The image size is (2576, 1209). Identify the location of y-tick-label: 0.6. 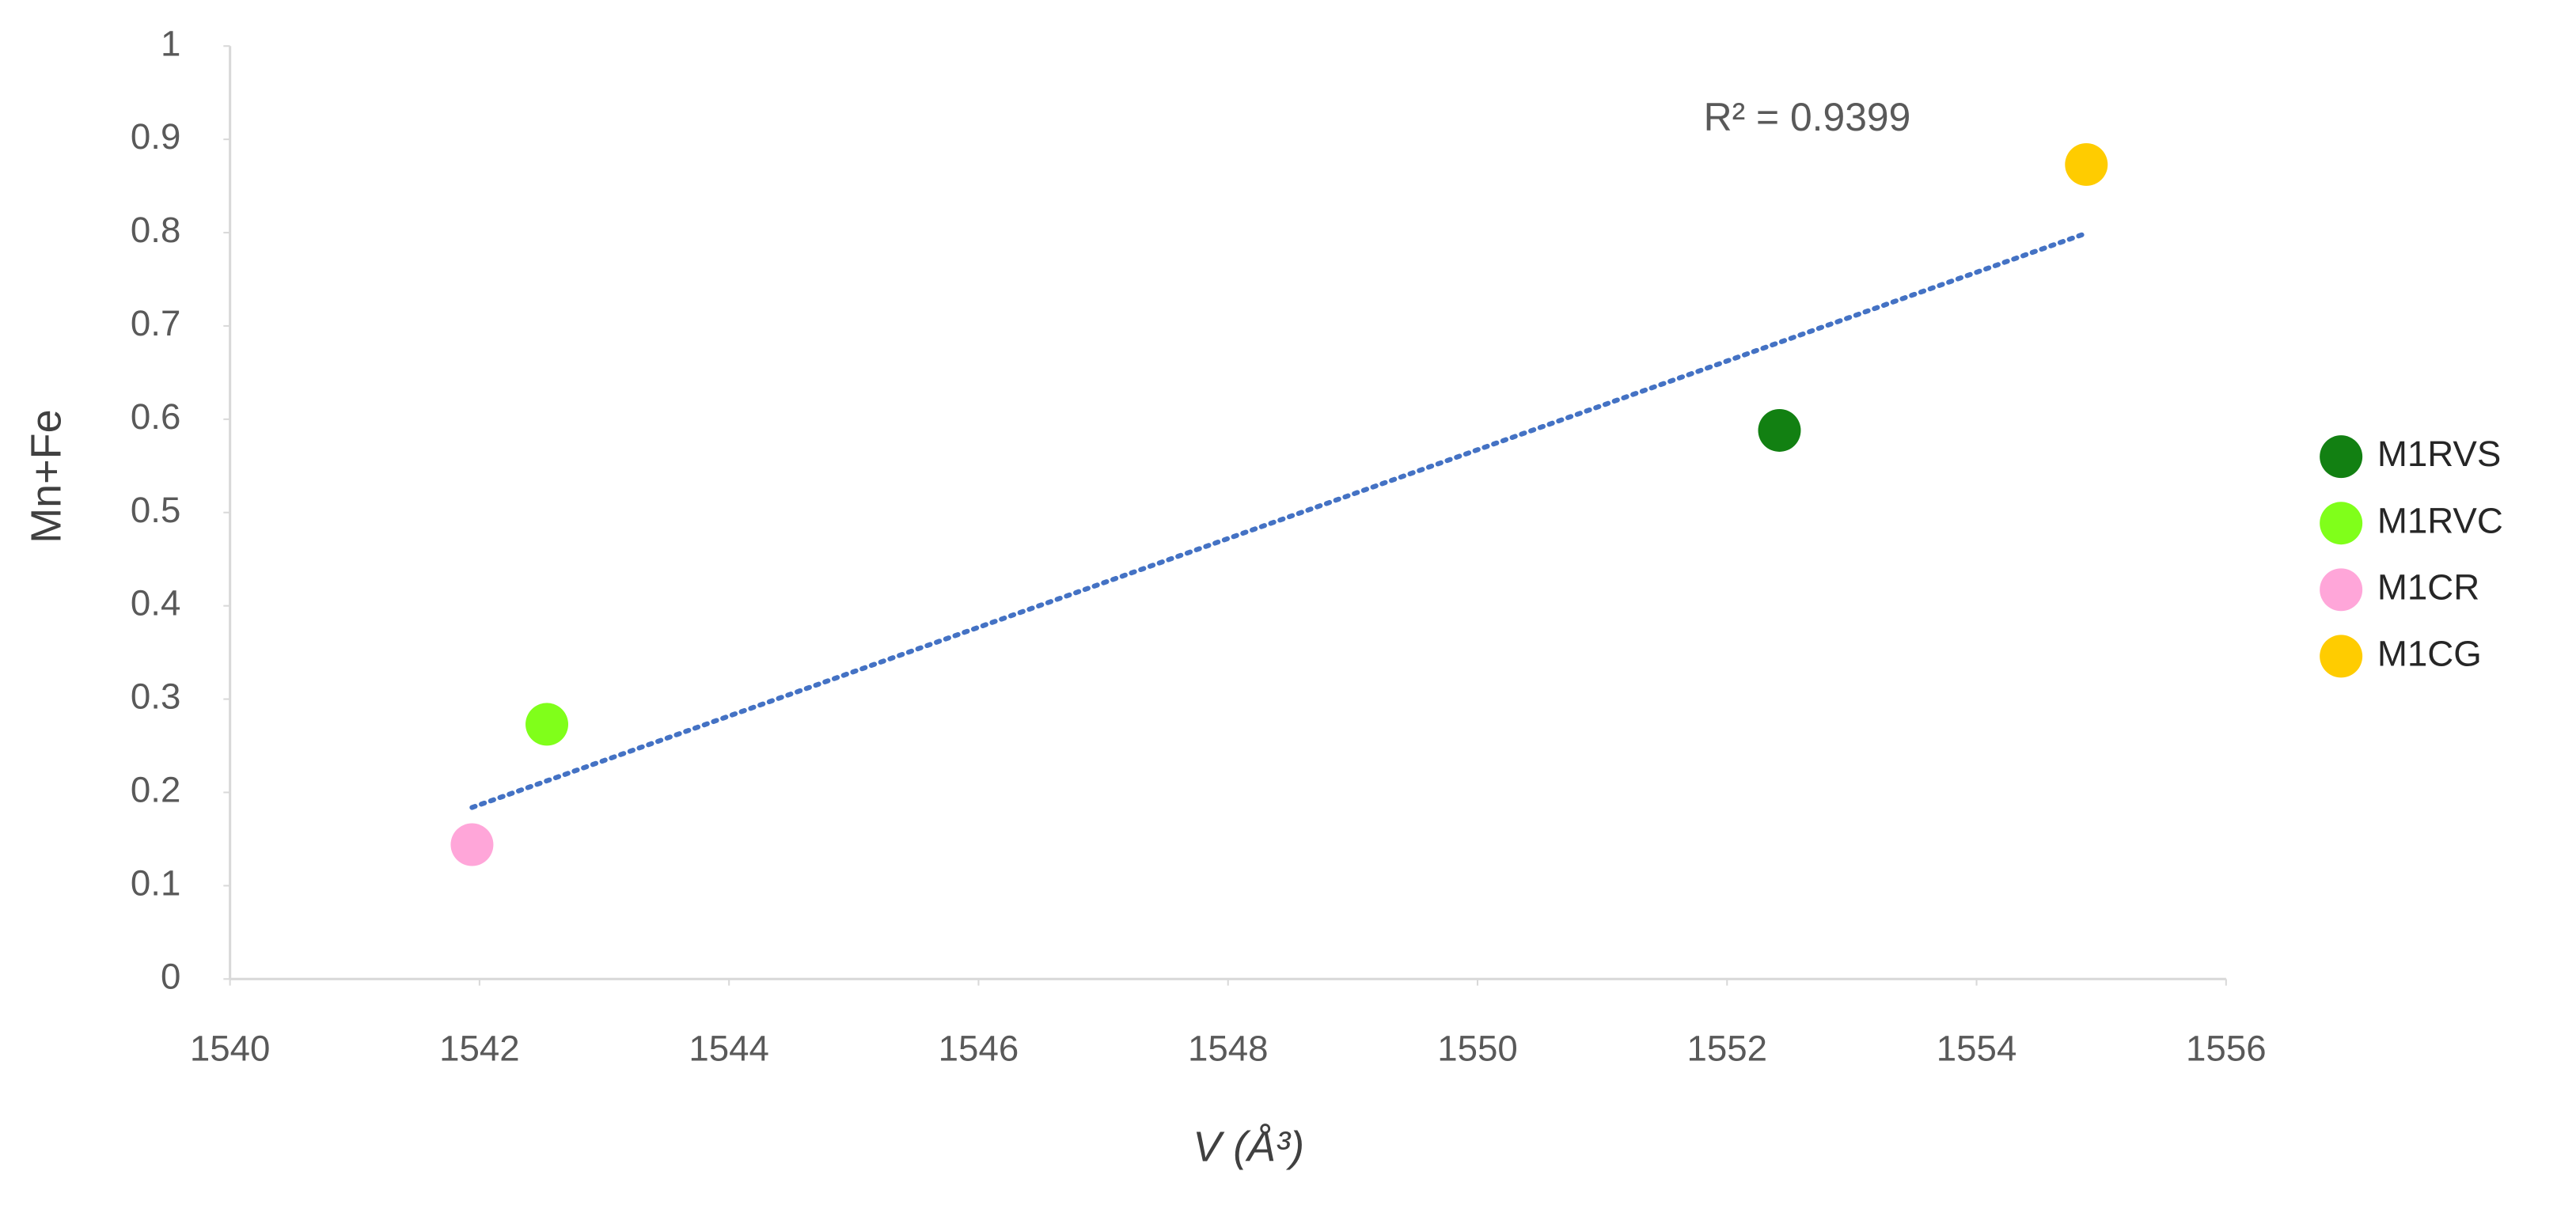
(155, 416).